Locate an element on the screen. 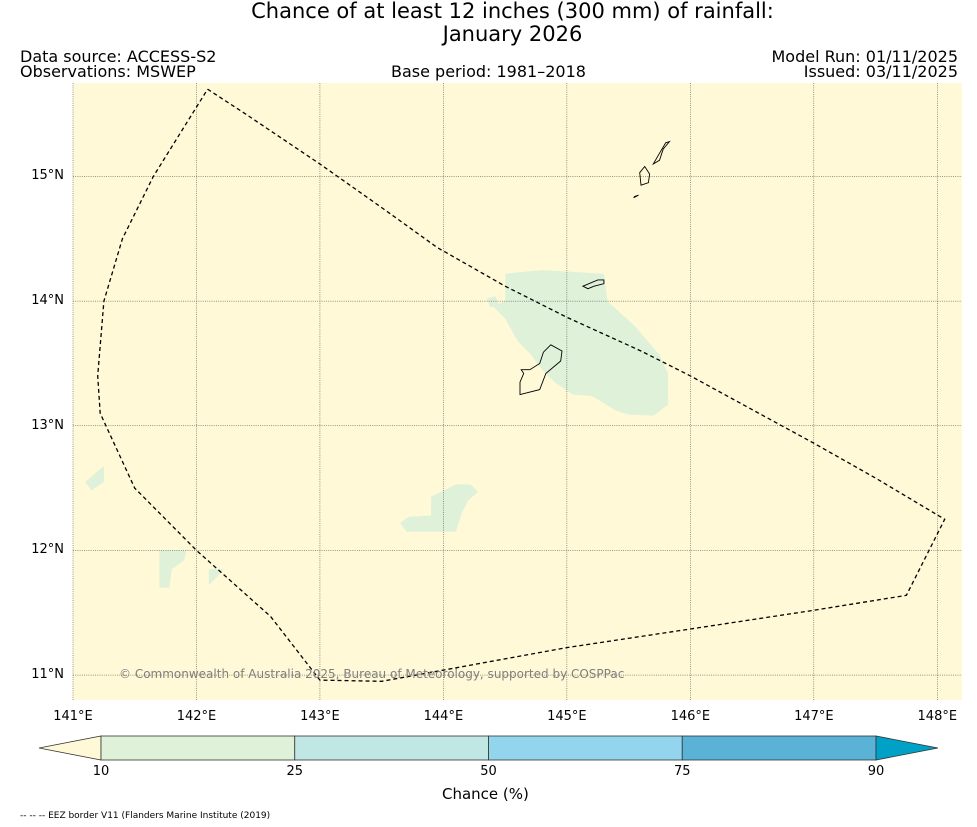 Image resolution: width=977 pixels, height=827 pixels. colorbar-label: Chance (%) is located at coordinates (485, 794).